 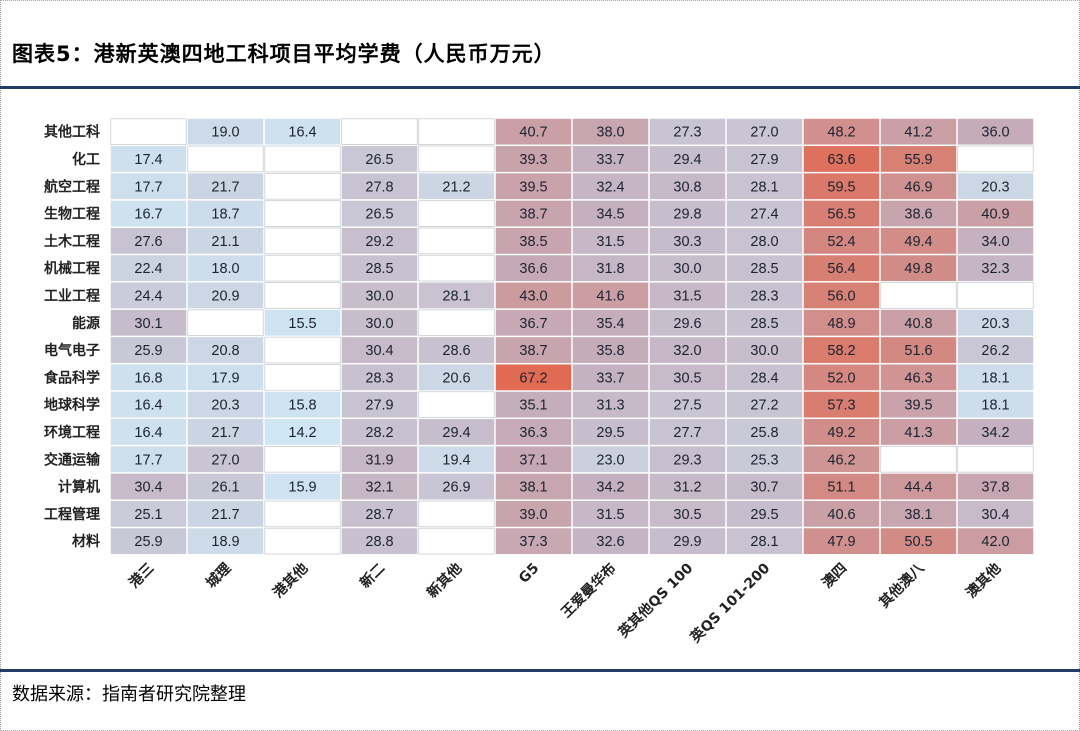 I want to click on row-label: 材料, so click(x=86, y=541).